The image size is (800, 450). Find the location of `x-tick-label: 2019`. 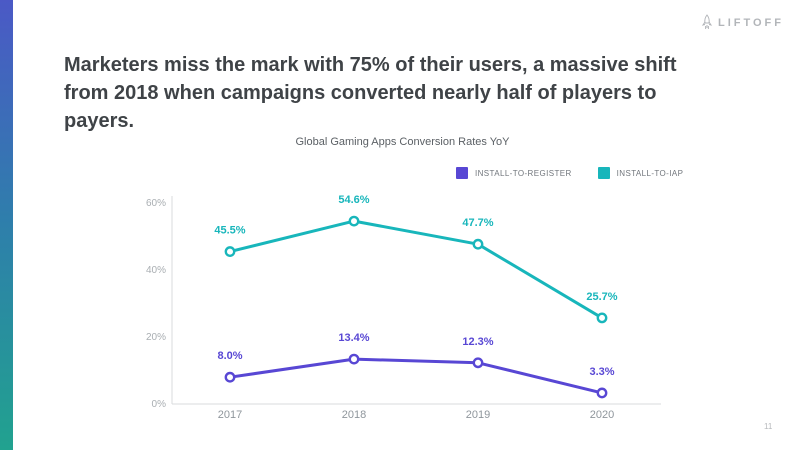

x-tick-label: 2019 is located at coordinates (478, 415).